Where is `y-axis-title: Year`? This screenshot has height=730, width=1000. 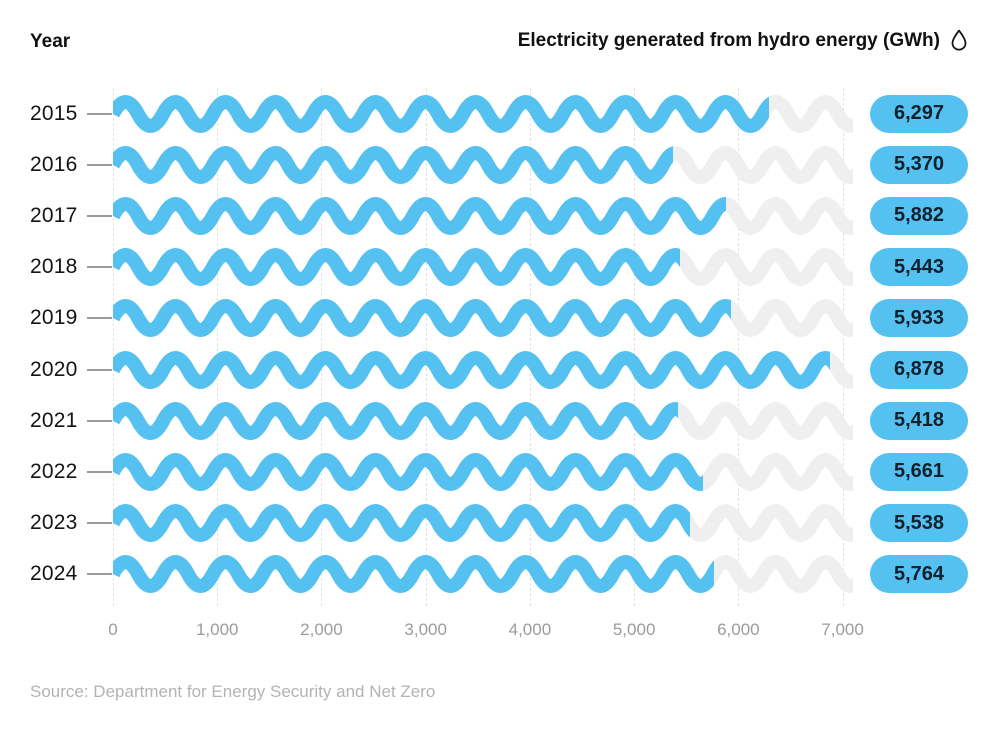
y-axis-title: Year is located at coordinates (50, 41).